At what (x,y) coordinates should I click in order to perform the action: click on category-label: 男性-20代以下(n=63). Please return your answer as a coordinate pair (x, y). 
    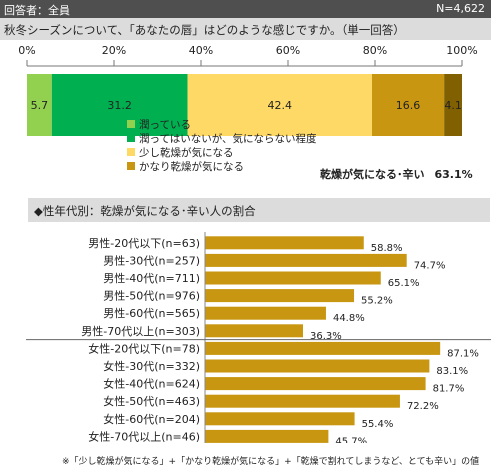
    Looking at the image, I should click on (144, 243).